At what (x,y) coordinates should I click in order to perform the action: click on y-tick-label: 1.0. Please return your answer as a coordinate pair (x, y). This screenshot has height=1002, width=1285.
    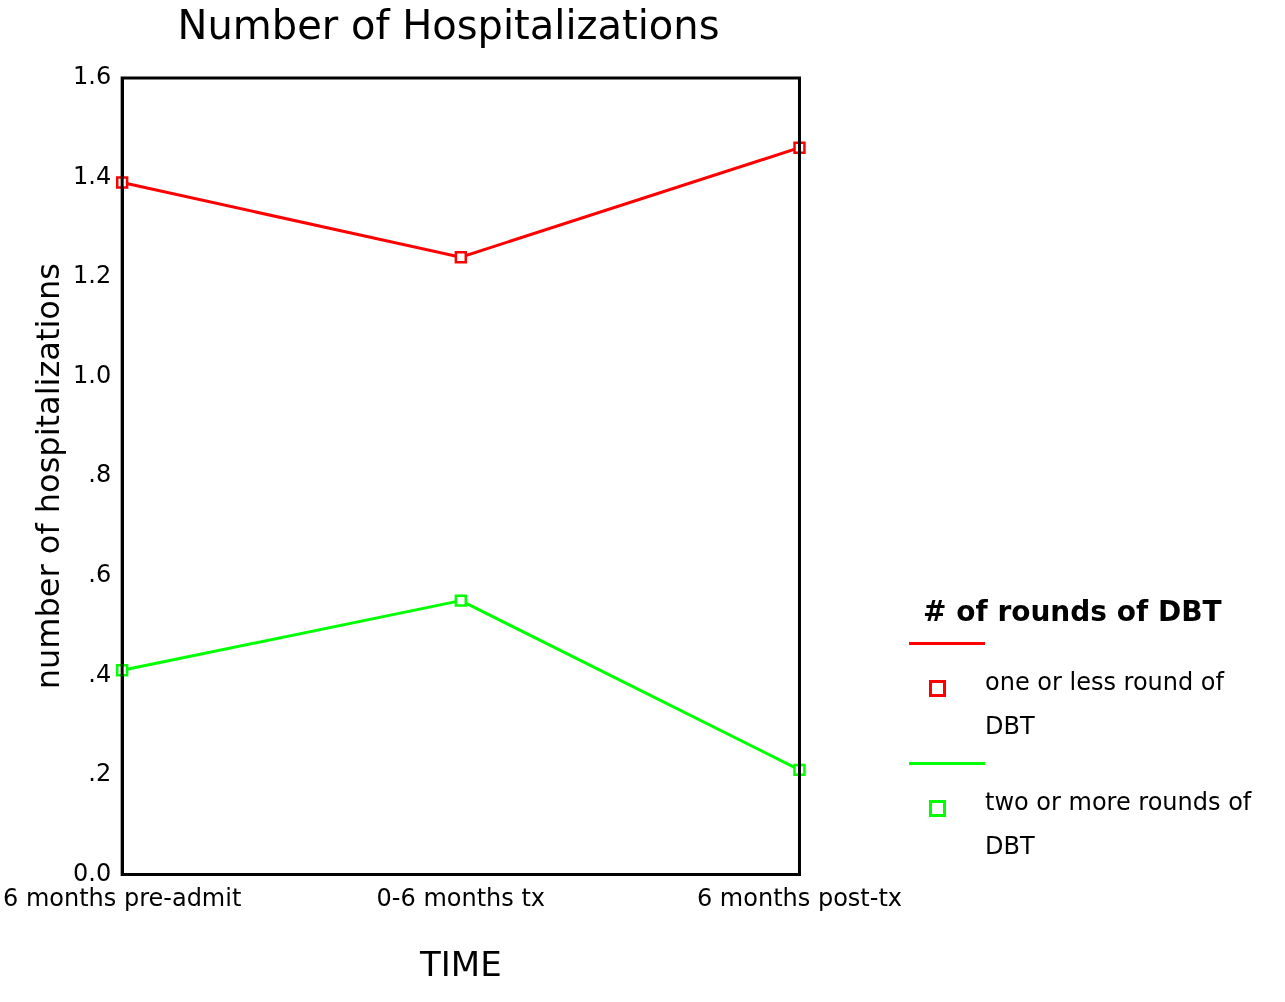
    Looking at the image, I should click on (92, 374).